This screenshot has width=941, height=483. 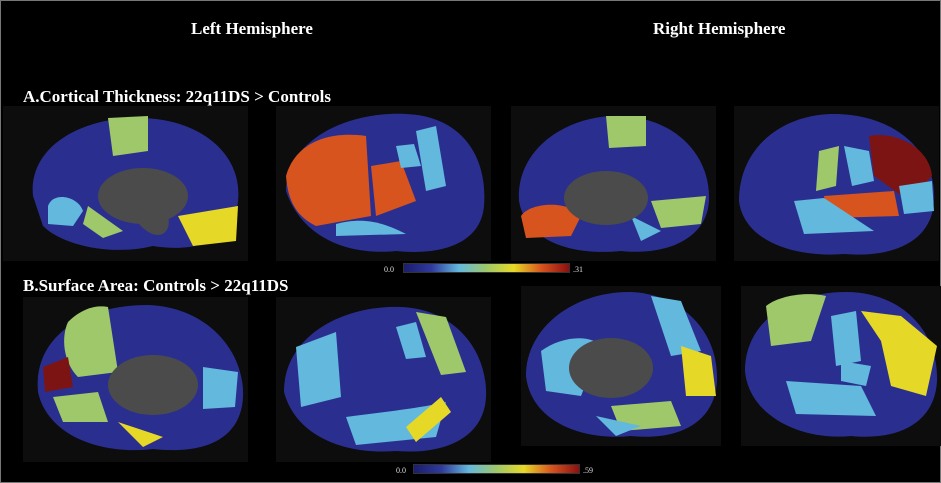 What do you see at coordinates (383, 379) in the screenshot?
I see `area-left-lateral-brain` at bounding box center [383, 379].